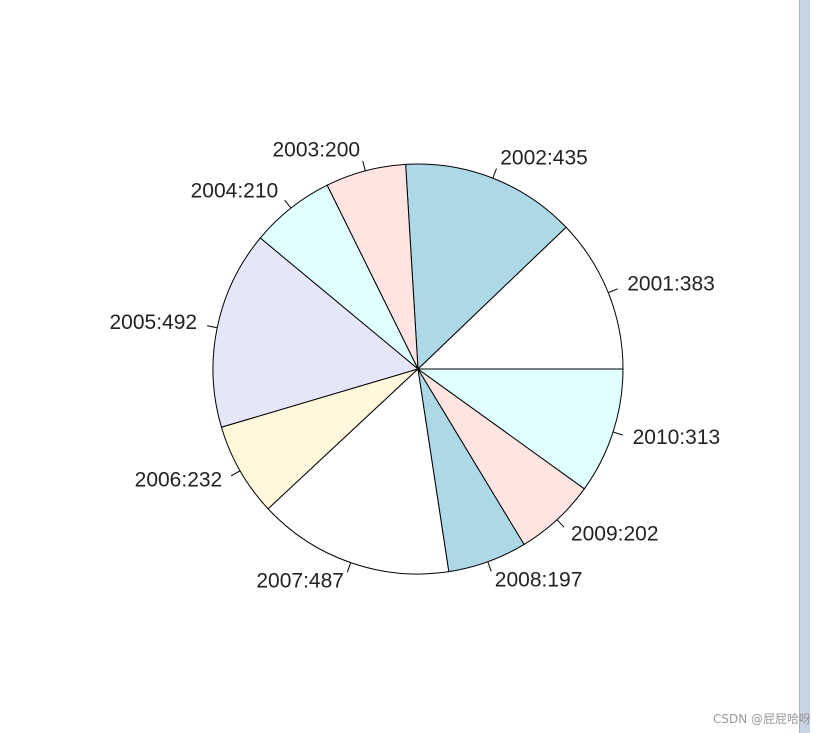 This screenshot has height=733, width=823. What do you see at coordinates (316, 150) in the screenshot?
I see `slice-label: 2003:200` at bounding box center [316, 150].